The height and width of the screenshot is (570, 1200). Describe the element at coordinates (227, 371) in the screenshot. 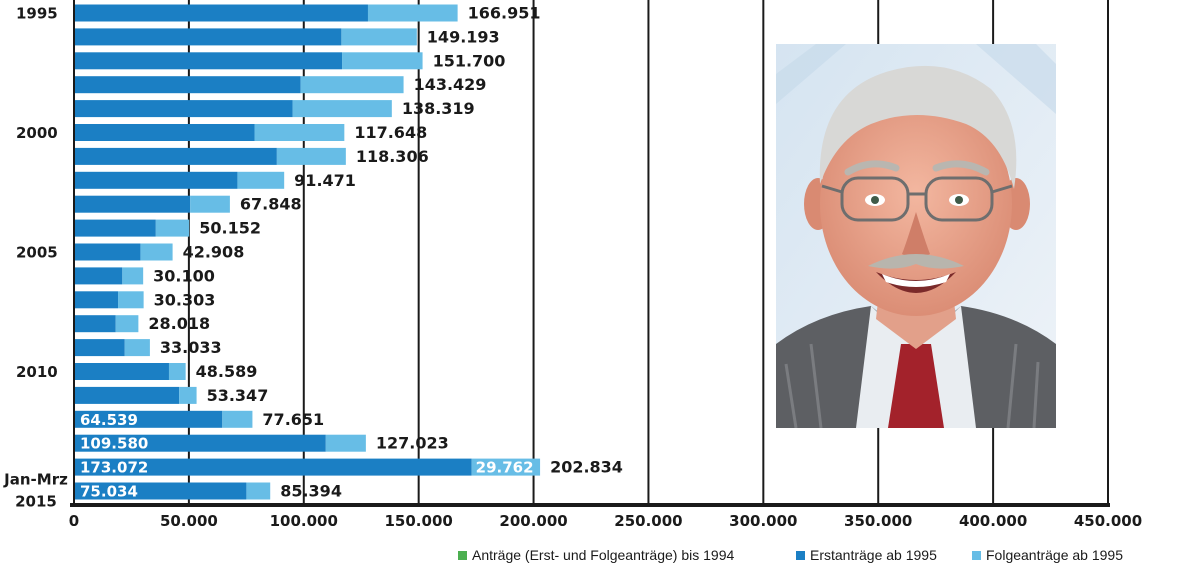

I see `bar-total-label: 48.589` at that location.